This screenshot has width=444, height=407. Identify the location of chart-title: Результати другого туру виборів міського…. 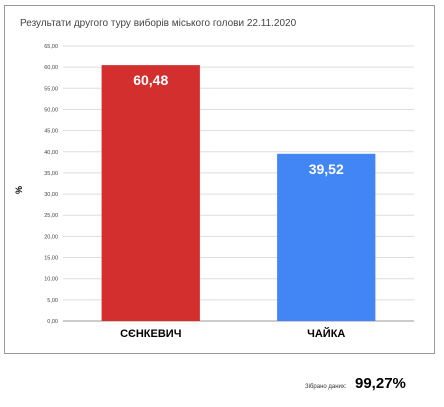
(158, 23).